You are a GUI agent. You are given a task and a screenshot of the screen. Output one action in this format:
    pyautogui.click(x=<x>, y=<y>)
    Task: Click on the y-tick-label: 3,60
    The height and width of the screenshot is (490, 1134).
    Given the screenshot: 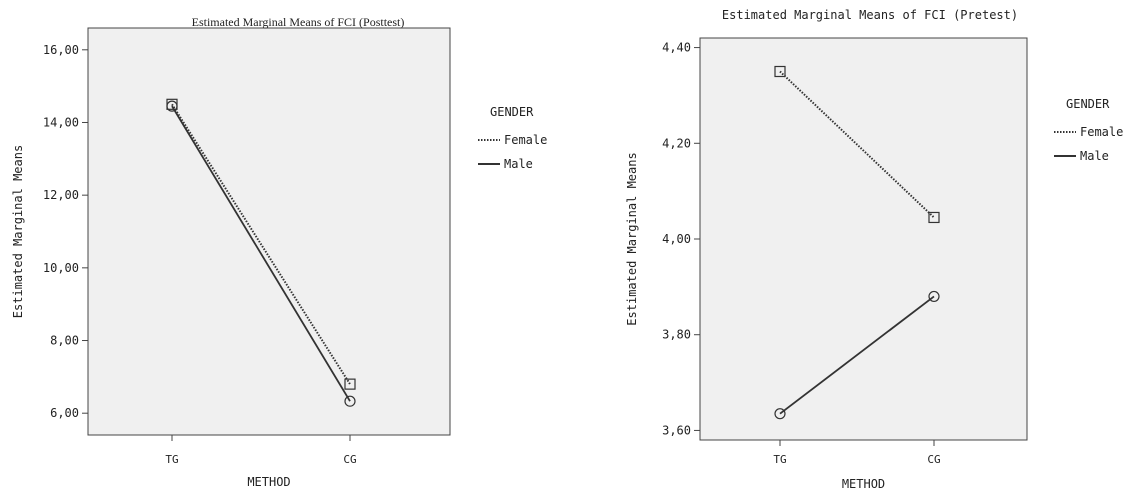 What is the action you would take?
    pyautogui.click(x=676, y=430)
    